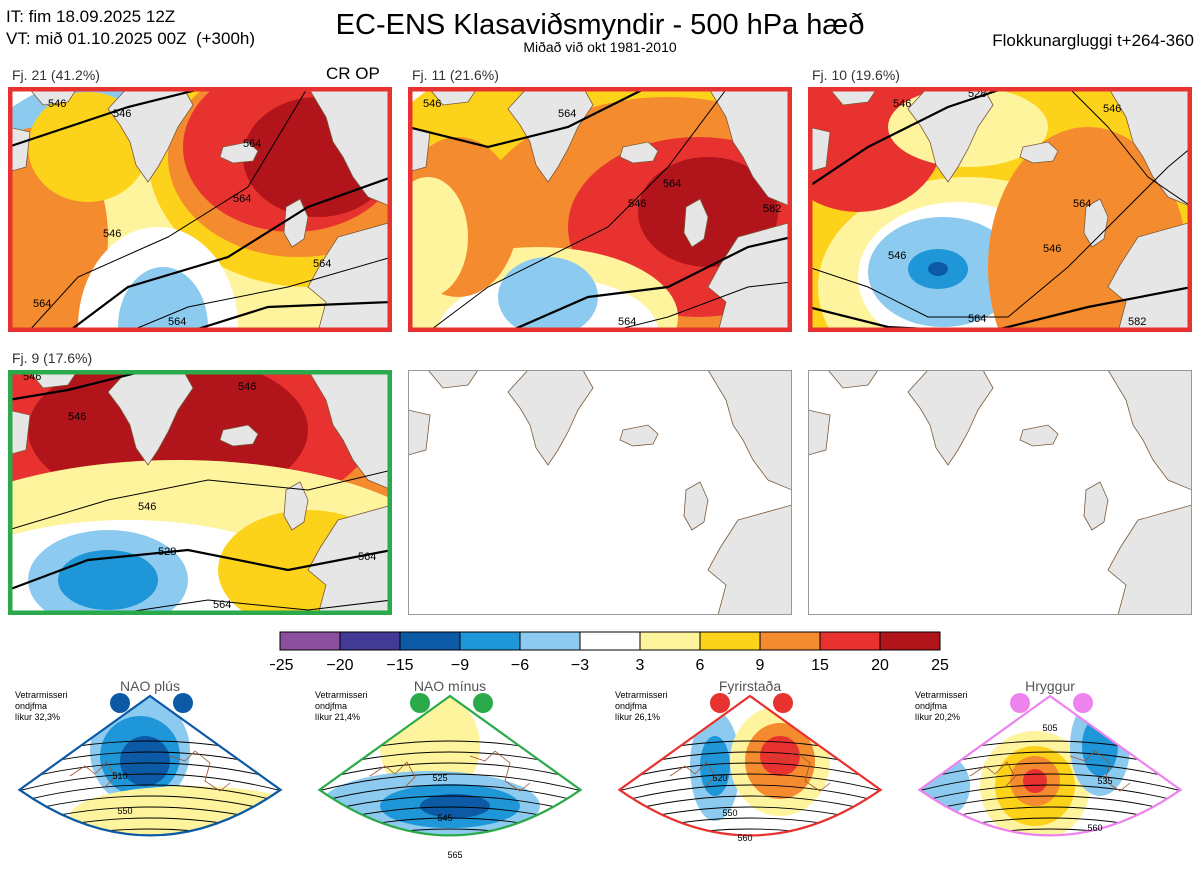 The width and height of the screenshot is (1200, 871). I want to click on cluster-panel-3: 528 546 546 546 564 546 564 582, so click(1000, 209).